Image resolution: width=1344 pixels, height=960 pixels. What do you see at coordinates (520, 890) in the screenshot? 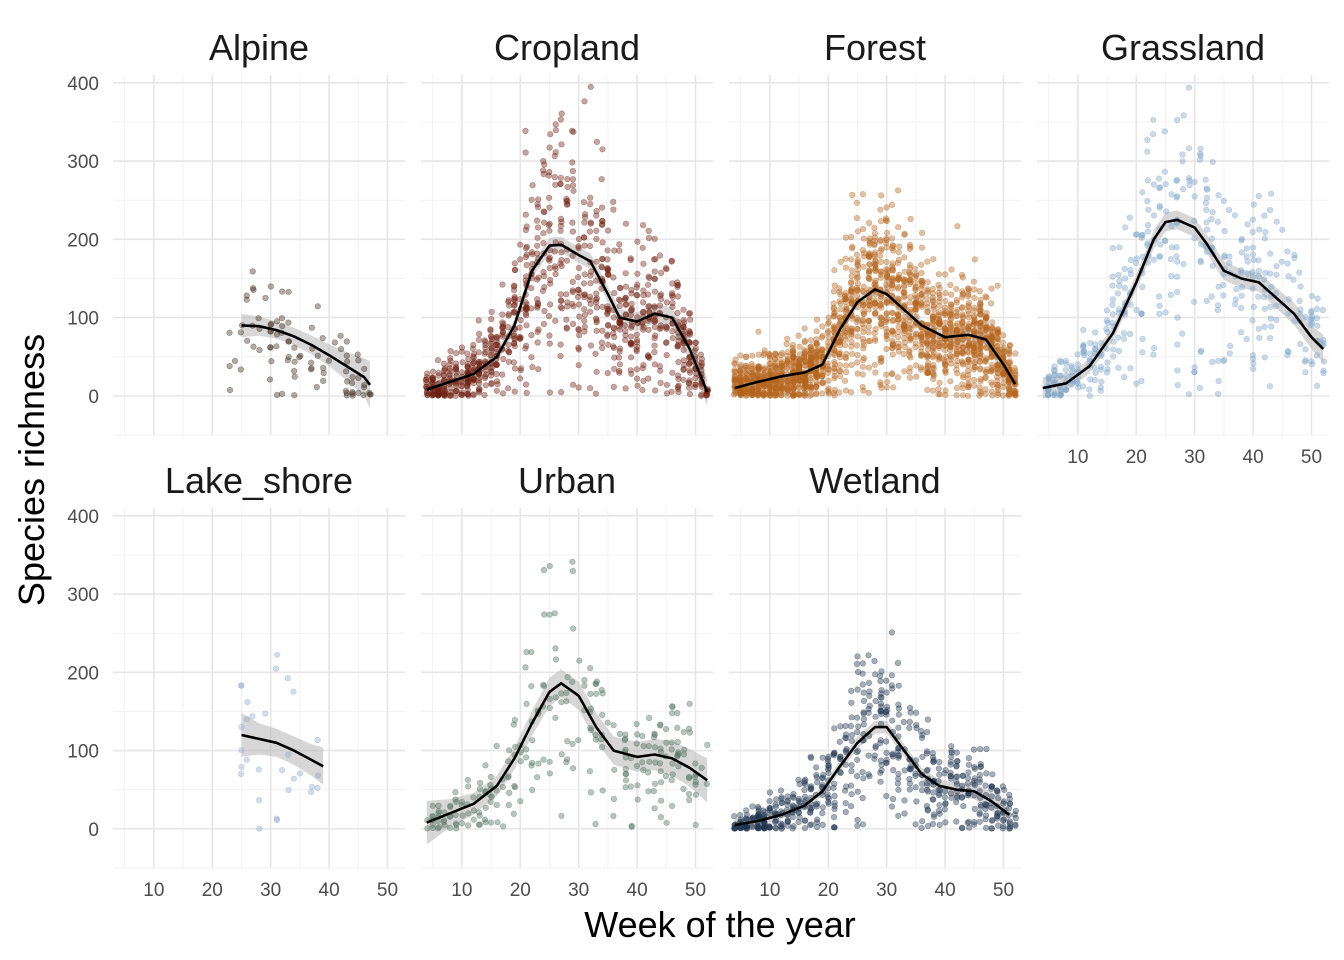
I see `x-tick-label: 20` at bounding box center [520, 890].